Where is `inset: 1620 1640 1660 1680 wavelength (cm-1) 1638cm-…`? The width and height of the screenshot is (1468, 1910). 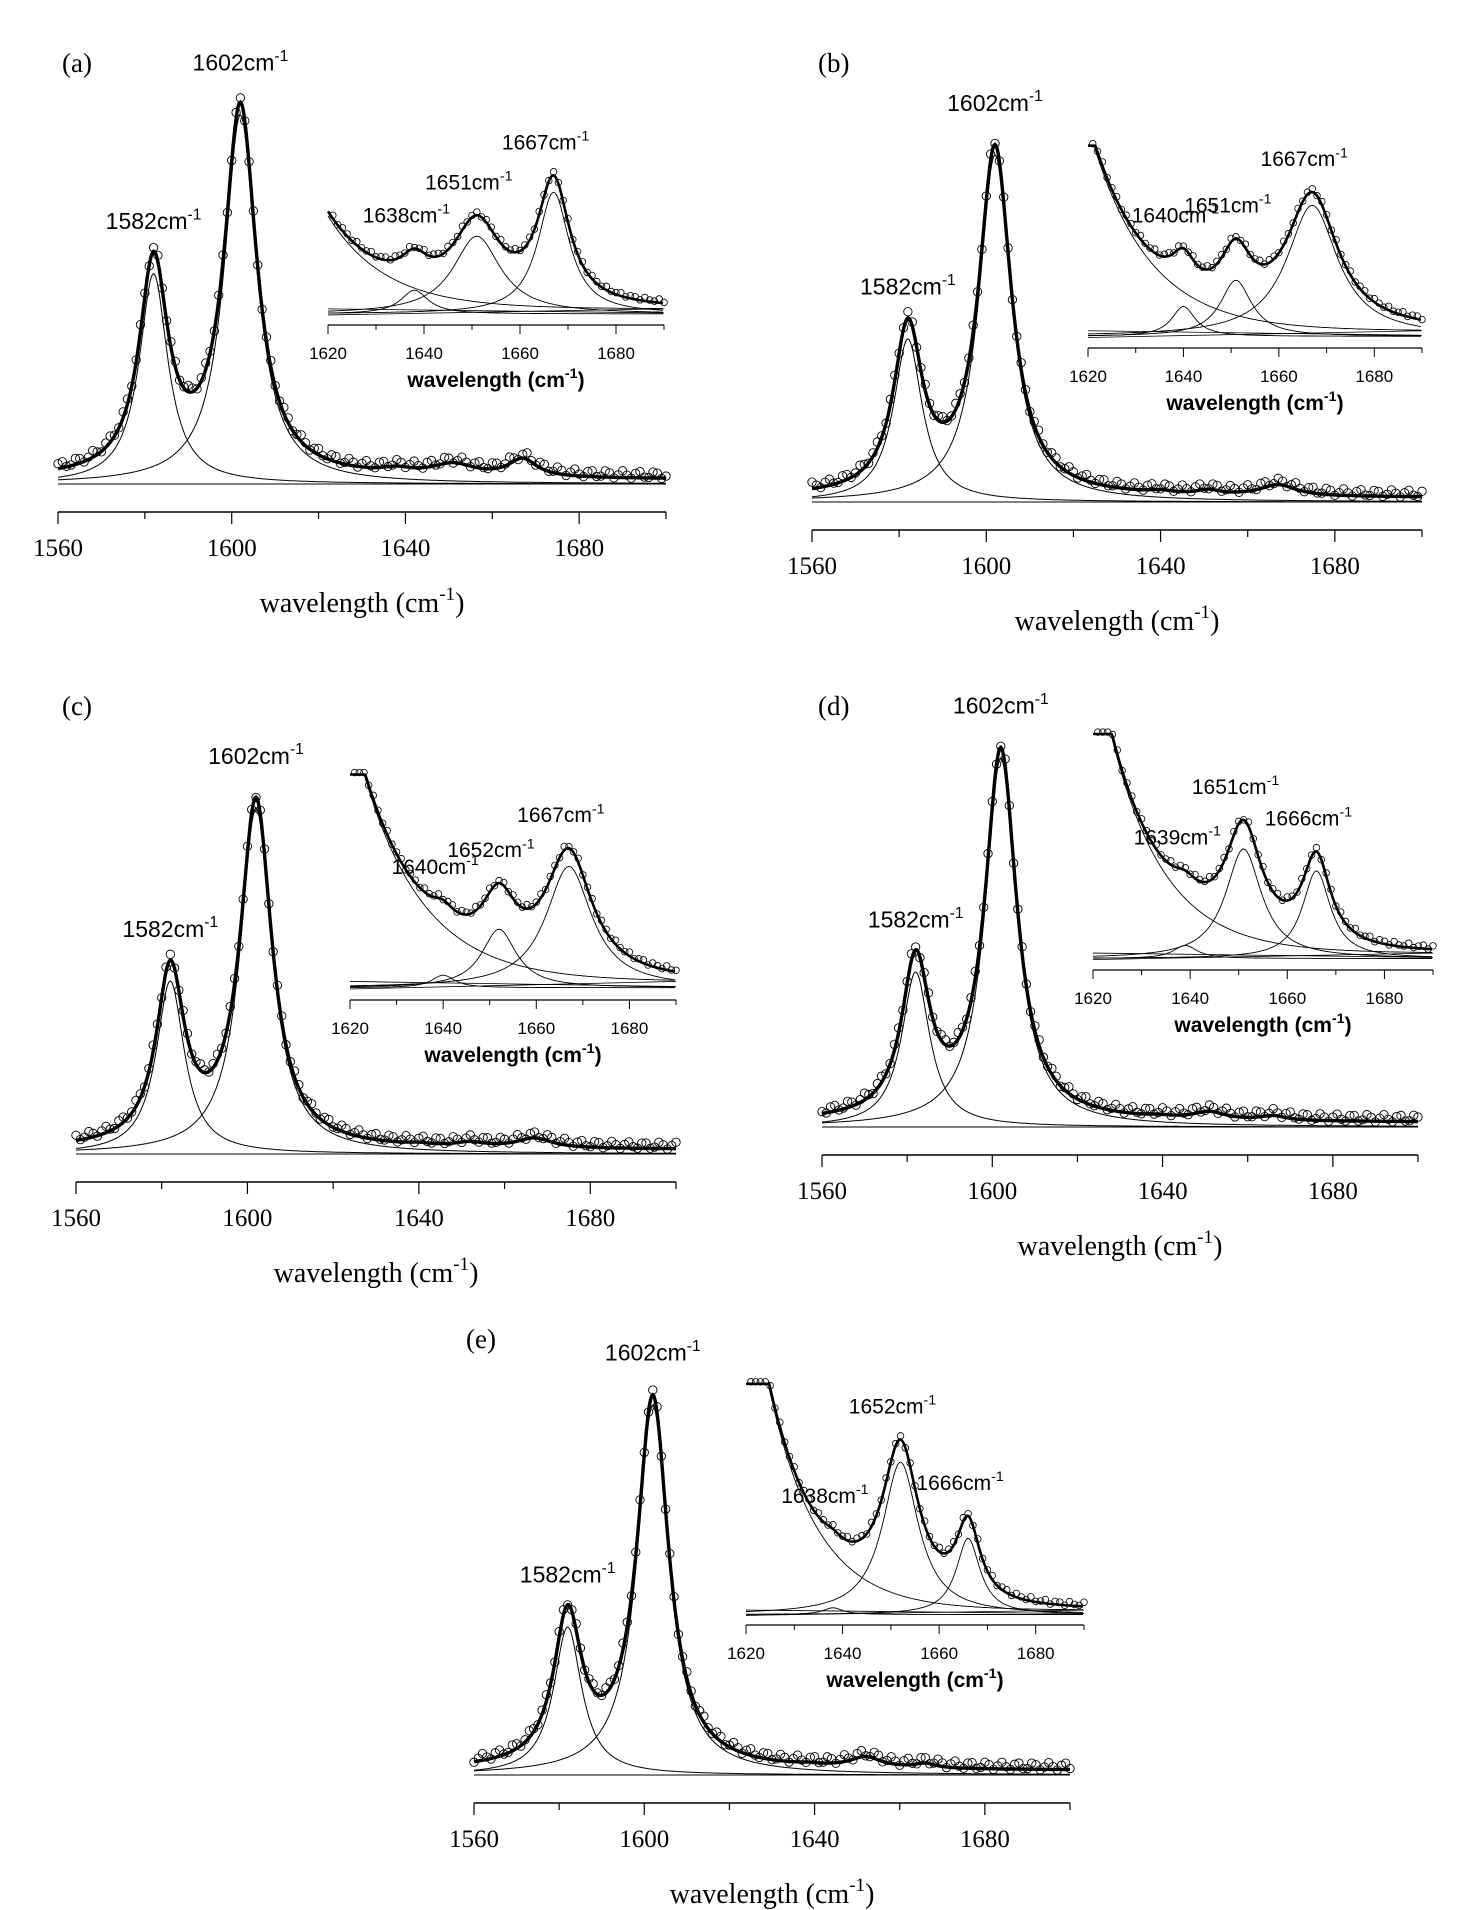
inset: 1620 1640 1660 1680 wavelength (cm-1) 1638cm-… is located at coordinates (488, 260).